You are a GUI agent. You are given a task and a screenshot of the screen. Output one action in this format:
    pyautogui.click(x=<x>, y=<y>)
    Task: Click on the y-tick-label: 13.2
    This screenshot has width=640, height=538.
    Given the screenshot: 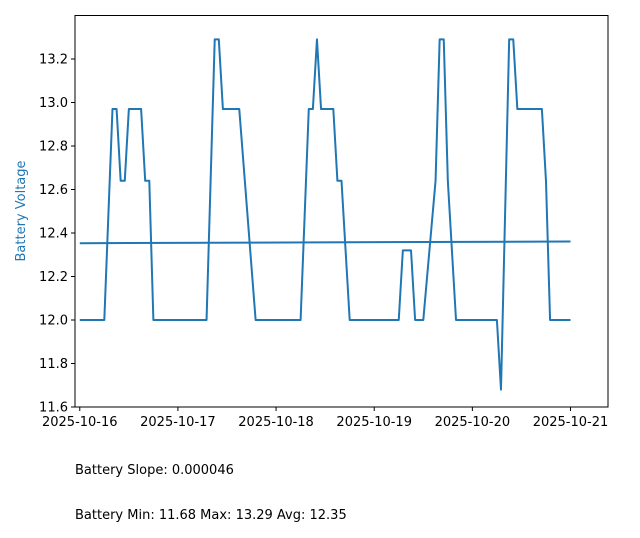 What is the action you would take?
    pyautogui.click(x=53, y=60)
    